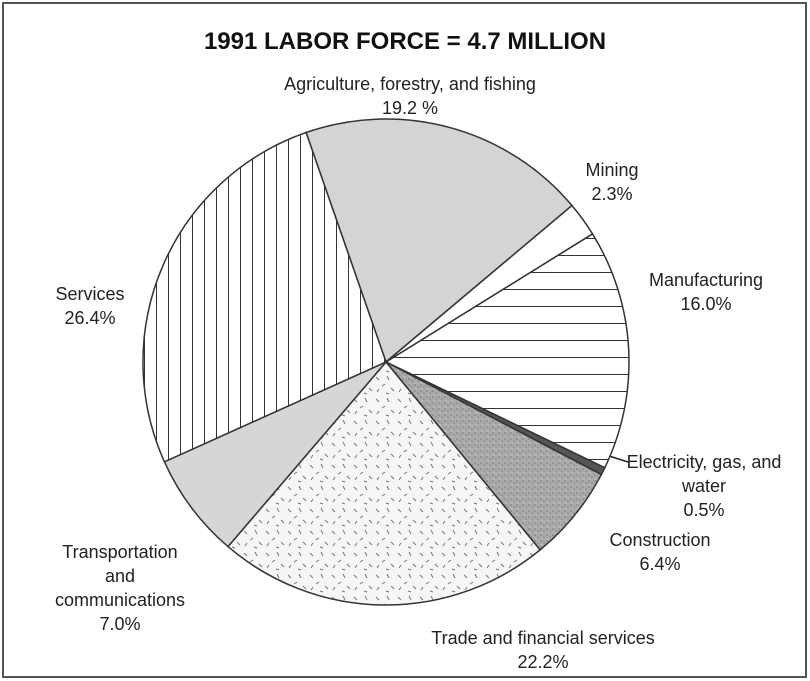 The height and width of the screenshot is (681, 810). I want to click on slice-label: Manufacturing 16.0%, so click(706, 292).